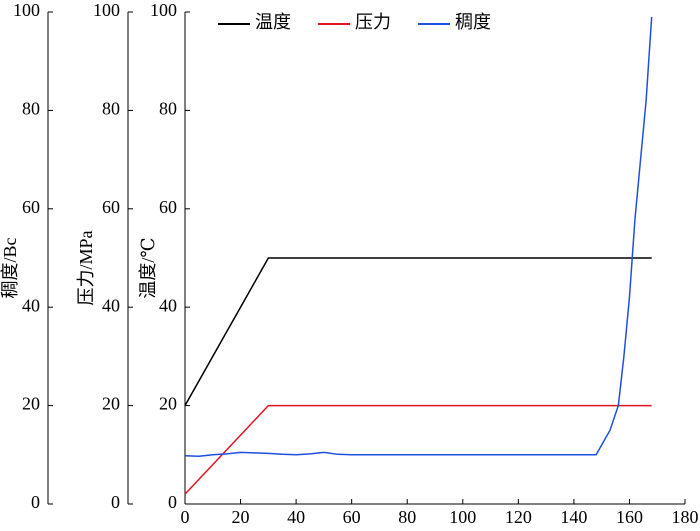 The image size is (700, 531). Describe the element at coordinates (148, 267) in the screenshot. I see `y-axis-label: 温度/℃` at that location.